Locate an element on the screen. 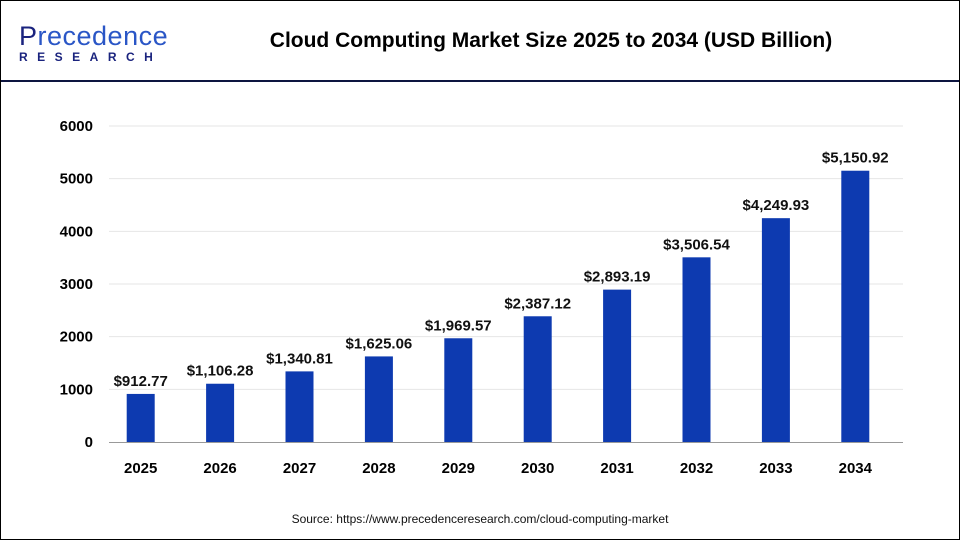 Image resolution: width=960 pixels, height=540 pixels. x-tick-label: 2029 is located at coordinates (458, 468).